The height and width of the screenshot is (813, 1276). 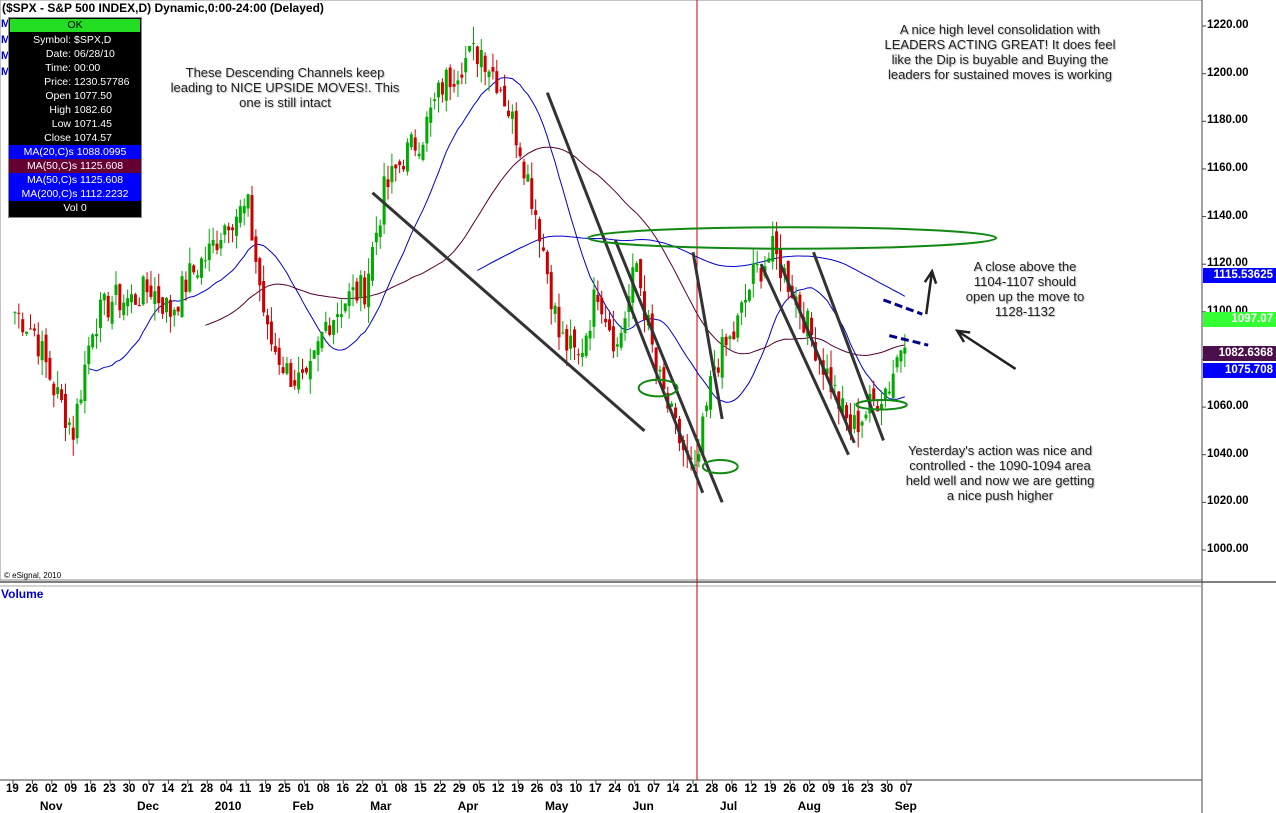 I want to click on data-window-row: Symbol: $SPX,D, so click(x=75, y=40).